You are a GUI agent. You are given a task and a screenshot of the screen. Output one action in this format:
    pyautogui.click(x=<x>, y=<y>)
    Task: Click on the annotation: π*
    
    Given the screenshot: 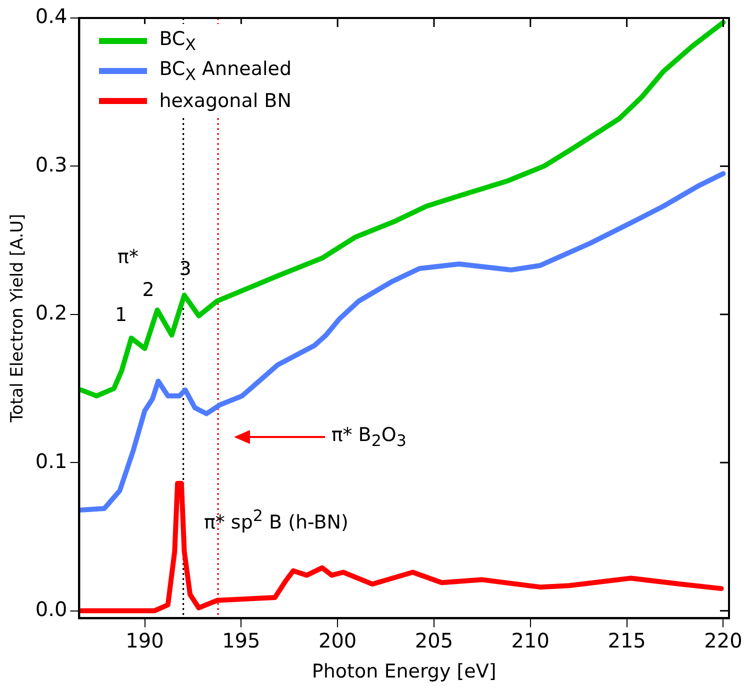 What is the action you would take?
    pyautogui.click(x=128, y=257)
    